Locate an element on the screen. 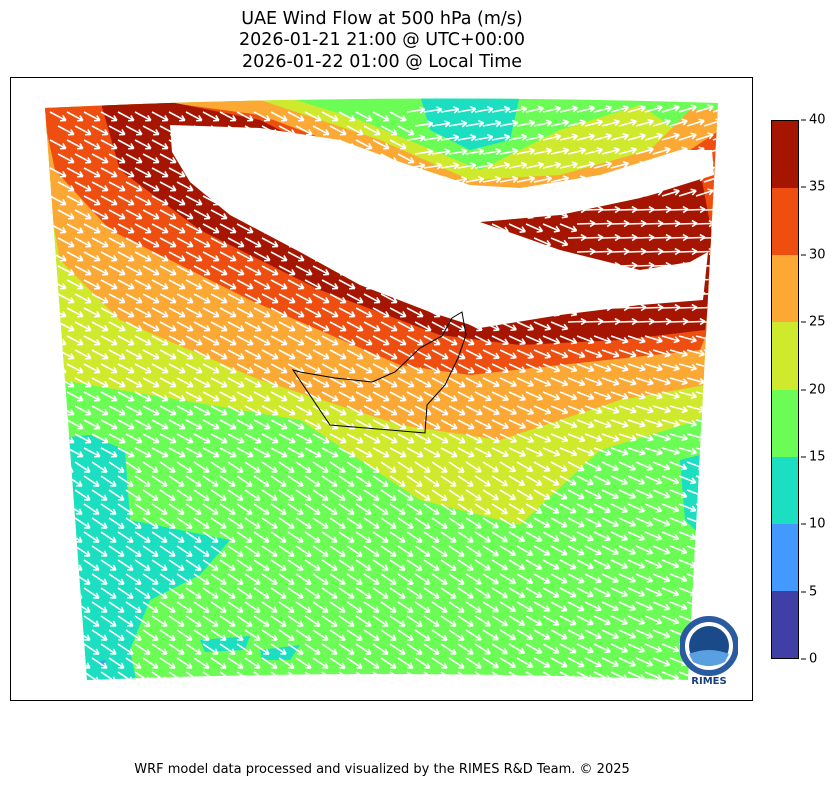 This screenshot has height=788, width=835. colorbar-tick-label: 30 is located at coordinates (813, 254).